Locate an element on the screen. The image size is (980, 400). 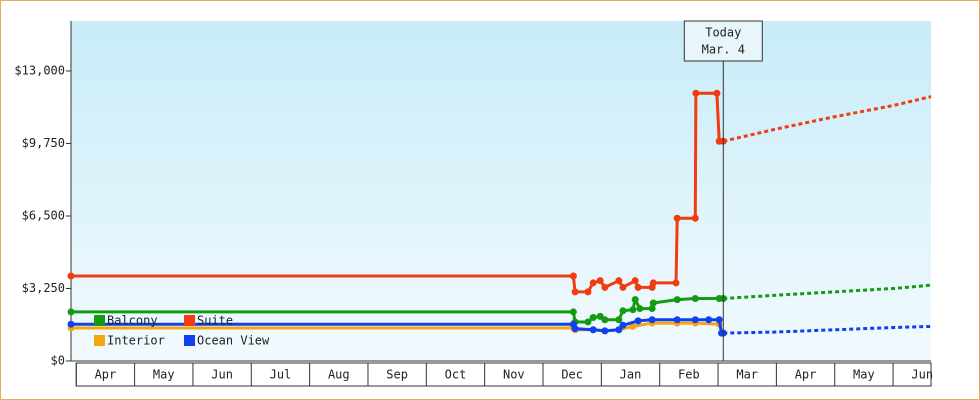
x-tick-label: Oct is located at coordinates (456, 375).